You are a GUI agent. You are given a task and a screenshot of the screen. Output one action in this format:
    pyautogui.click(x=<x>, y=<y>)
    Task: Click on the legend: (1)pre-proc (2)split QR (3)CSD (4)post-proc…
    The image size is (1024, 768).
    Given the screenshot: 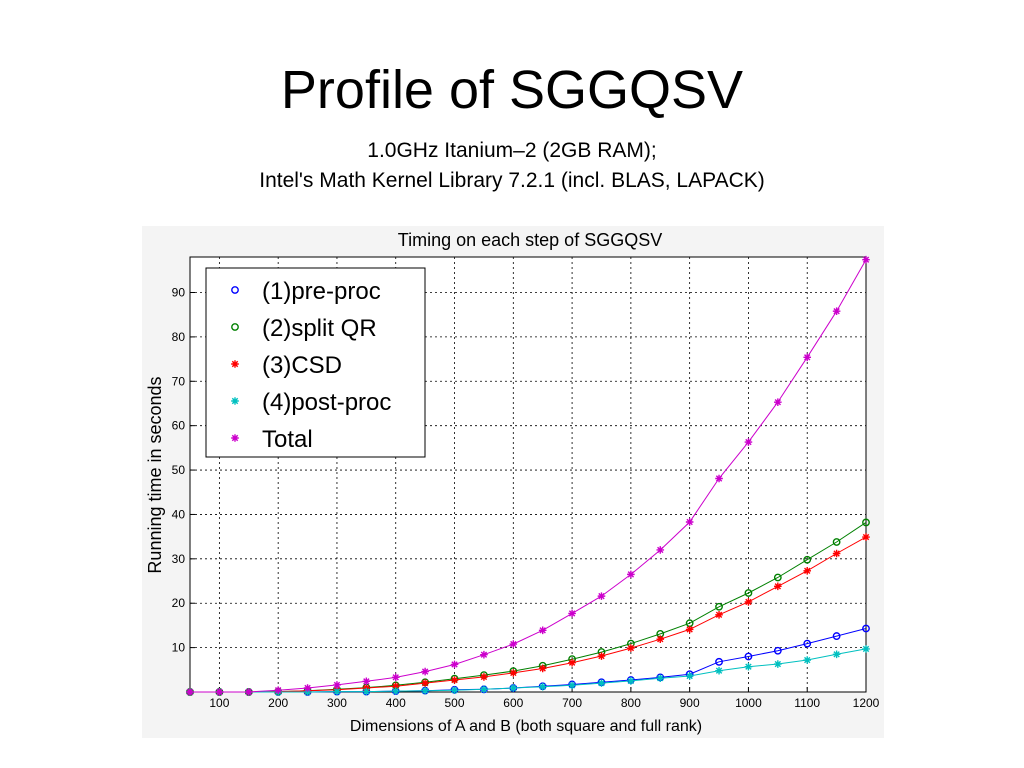 What is the action you would take?
    pyautogui.click(x=315, y=362)
    